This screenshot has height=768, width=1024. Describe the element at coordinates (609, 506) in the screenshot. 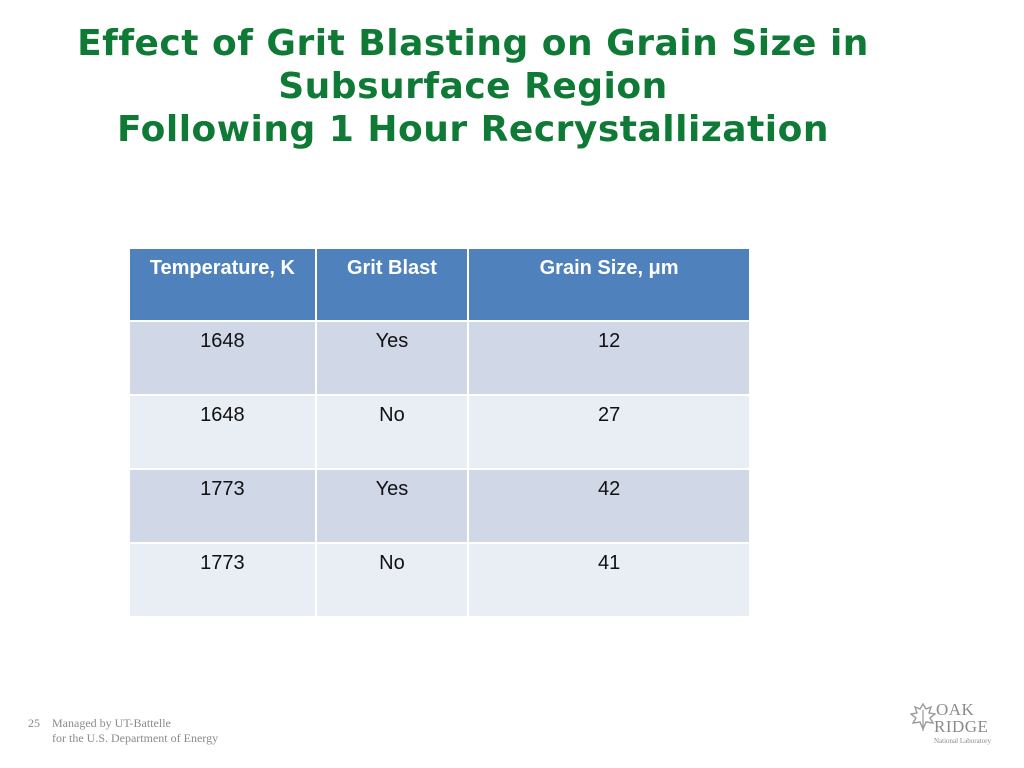

I see `cell-grain-size: 42` at that location.